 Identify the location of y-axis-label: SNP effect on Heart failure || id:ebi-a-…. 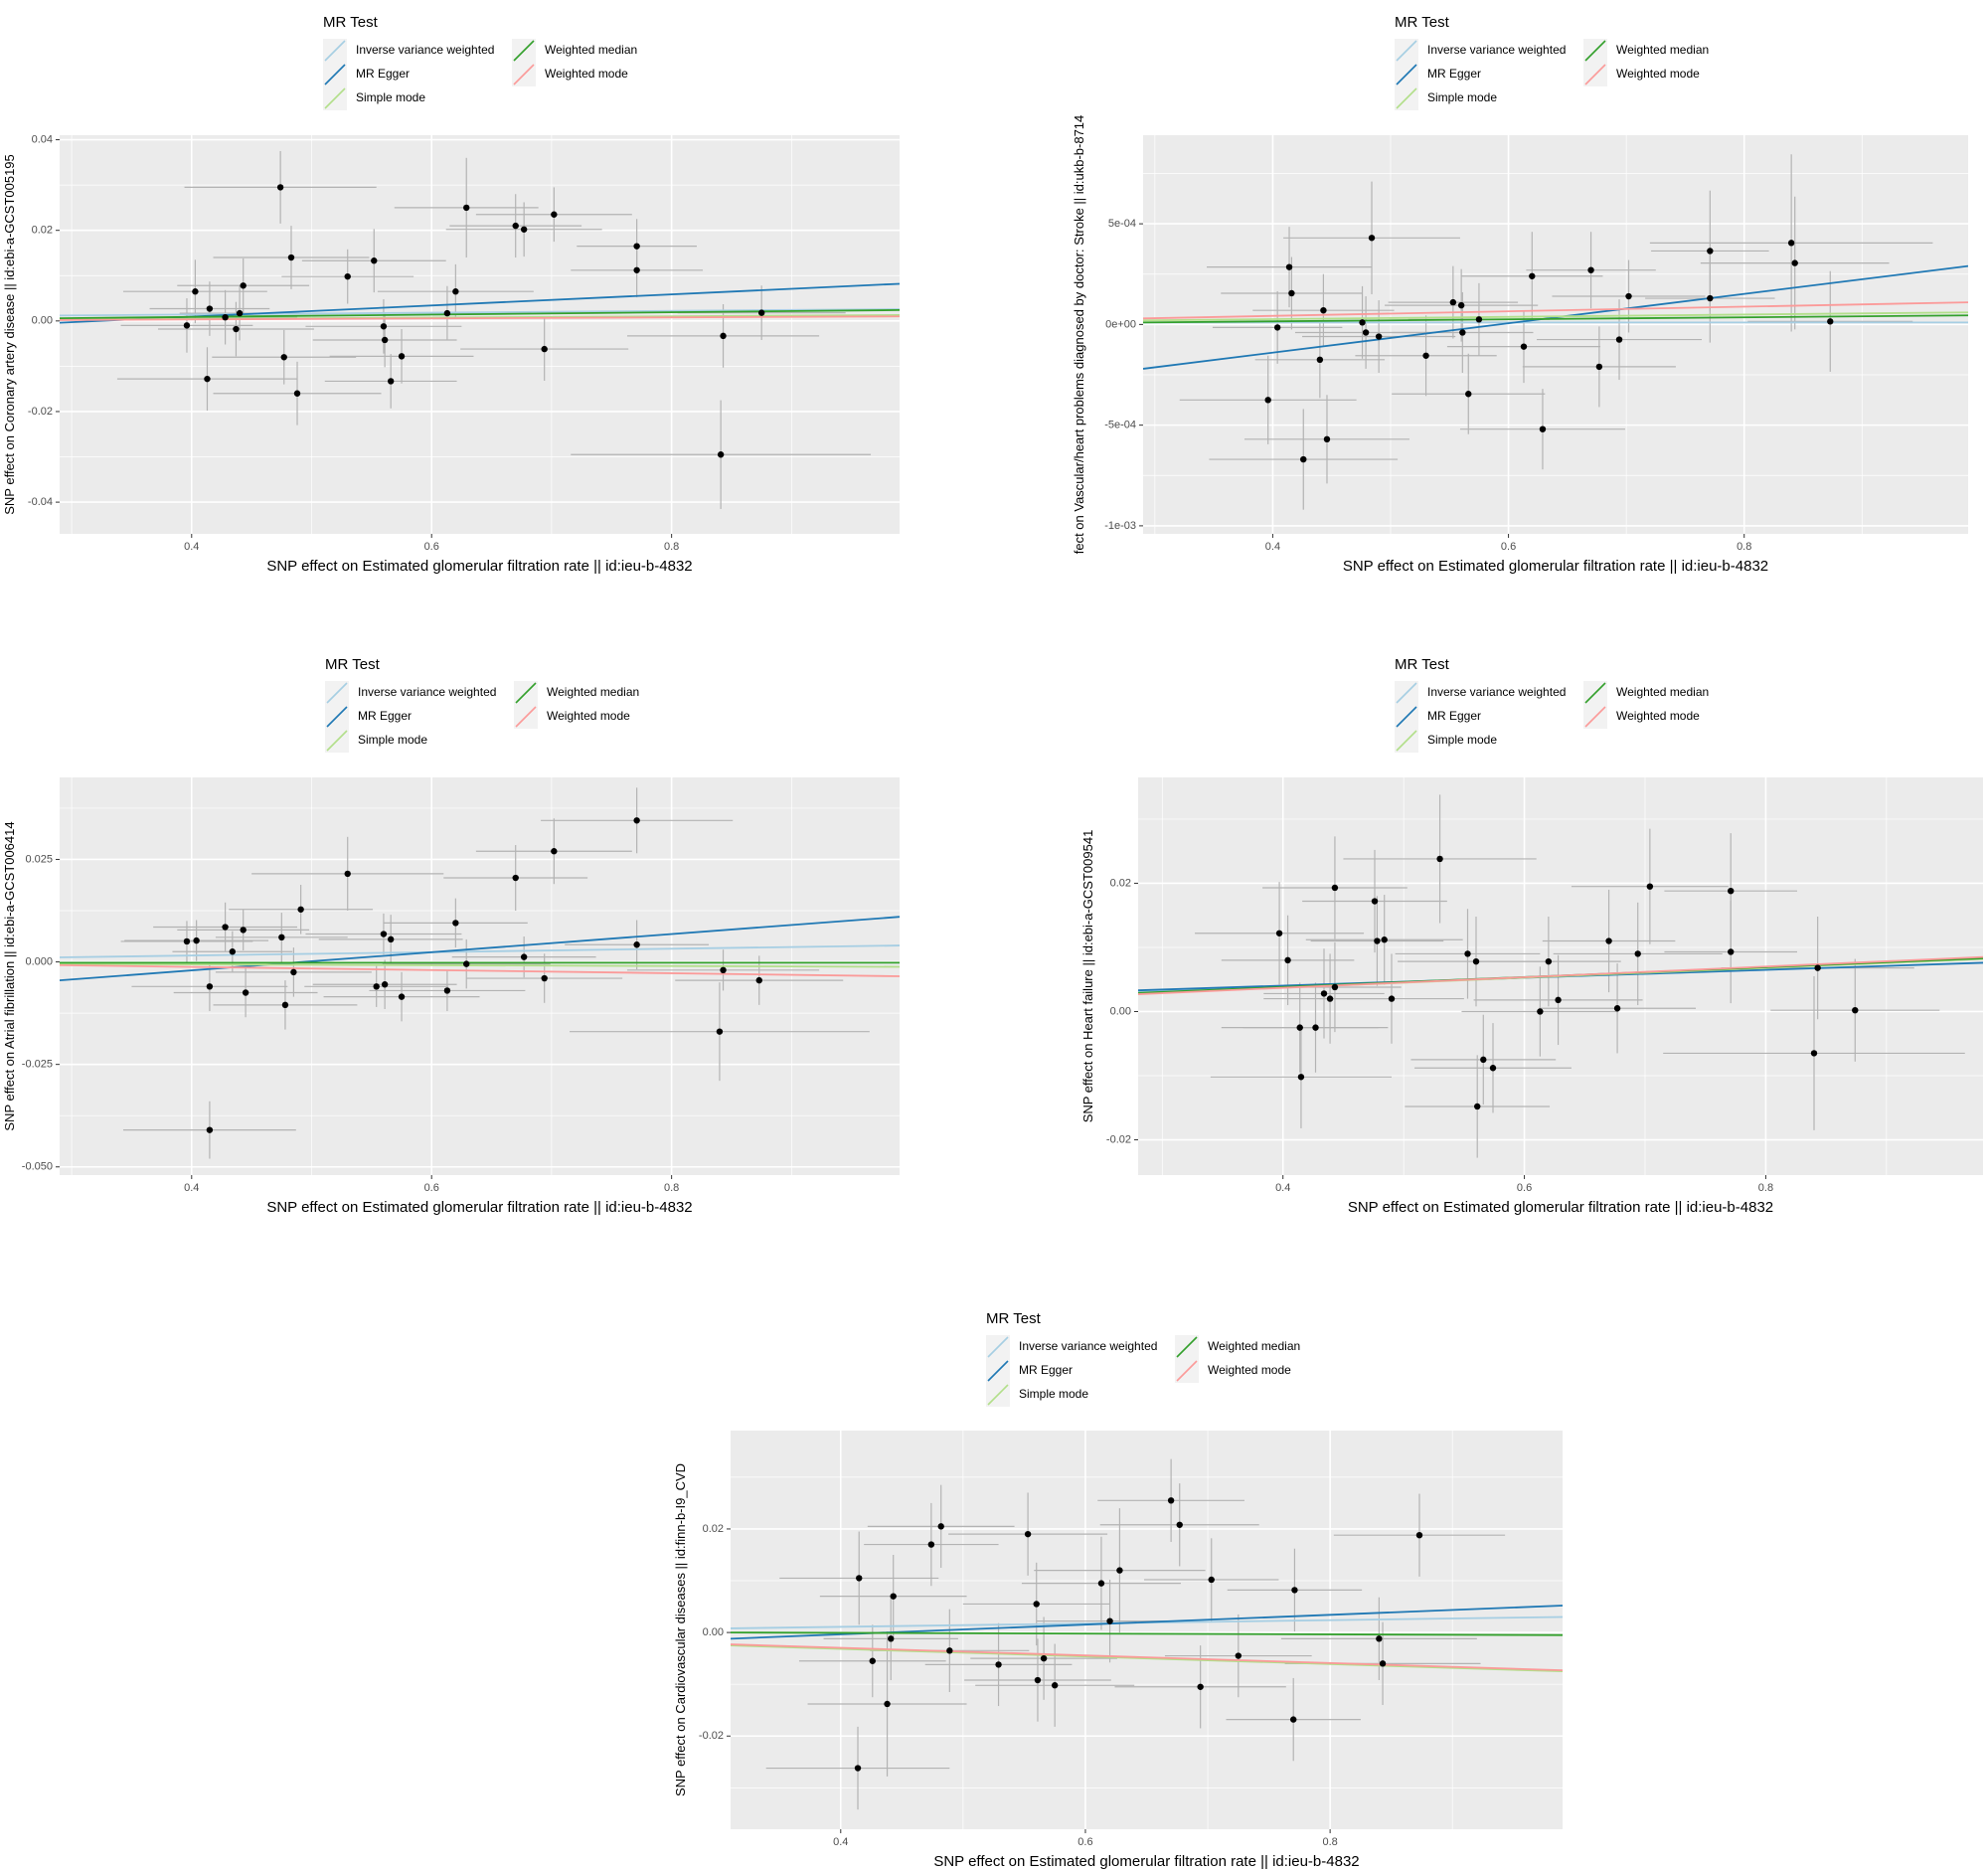
(1087, 976).